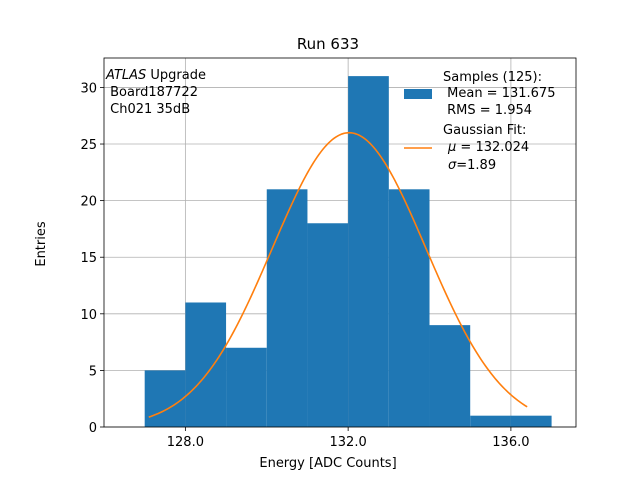  What do you see at coordinates (88, 145) in the screenshot?
I see `y-tick-label-5: 25` at bounding box center [88, 145].